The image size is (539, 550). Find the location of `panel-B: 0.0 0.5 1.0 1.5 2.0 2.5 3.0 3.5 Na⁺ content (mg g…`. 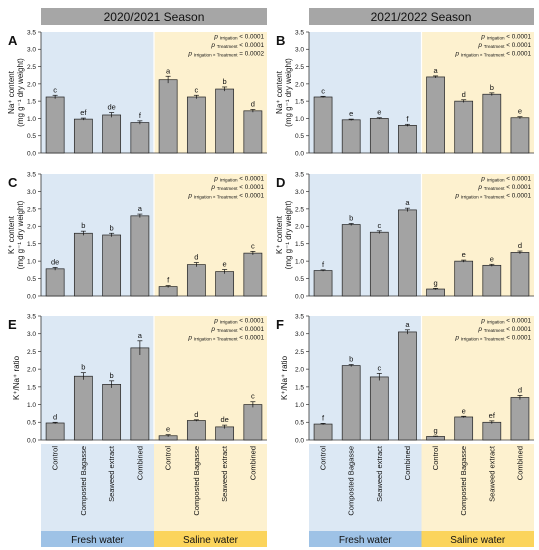

panel-B: 0.0 0.5 1.0 1.5 2.0 2.5 3.0 3.5 Na⁺ content (mg g… is located at coordinates (404, 93).